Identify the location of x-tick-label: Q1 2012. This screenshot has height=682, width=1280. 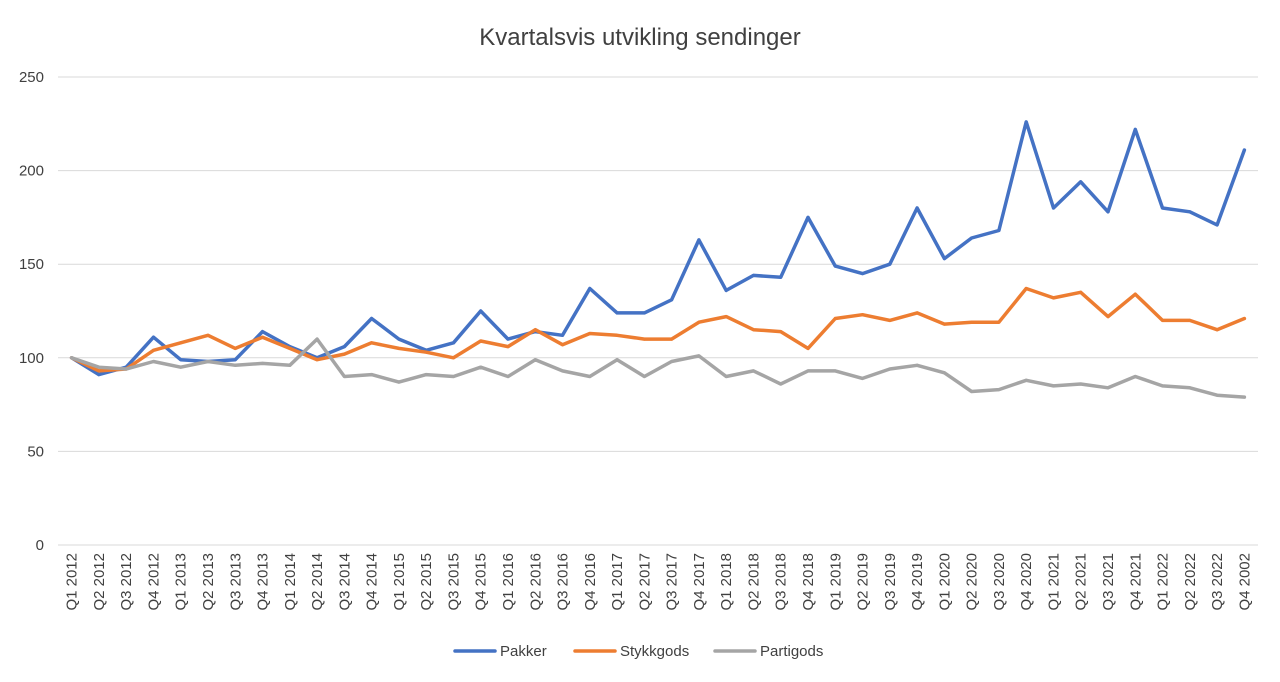
(72, 582).